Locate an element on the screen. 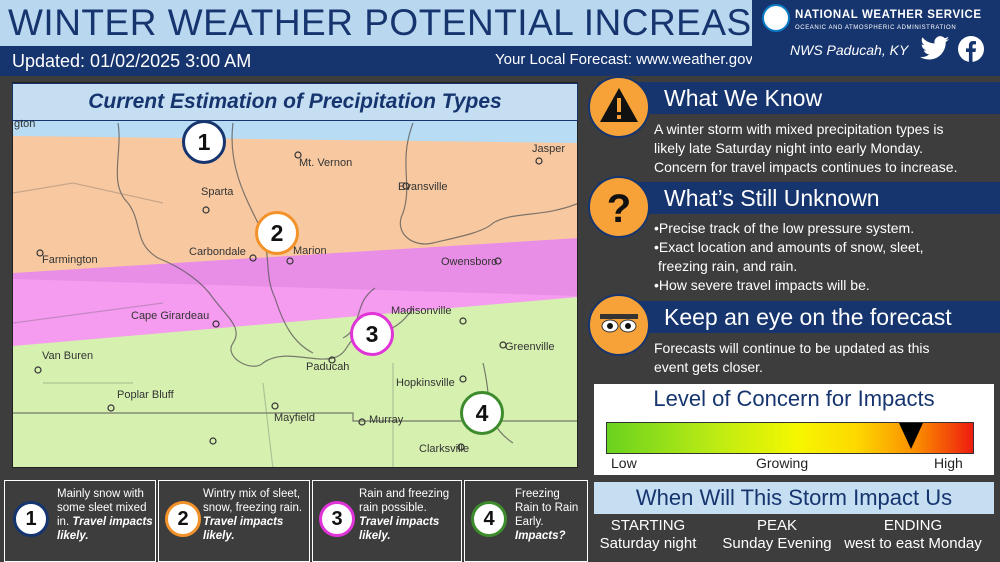 Image resolution: width=1000 pixels, height=562 pixels. legend-text: Freezing Rain to Rain Early. Impacts? is located at coordinates (547, 515).